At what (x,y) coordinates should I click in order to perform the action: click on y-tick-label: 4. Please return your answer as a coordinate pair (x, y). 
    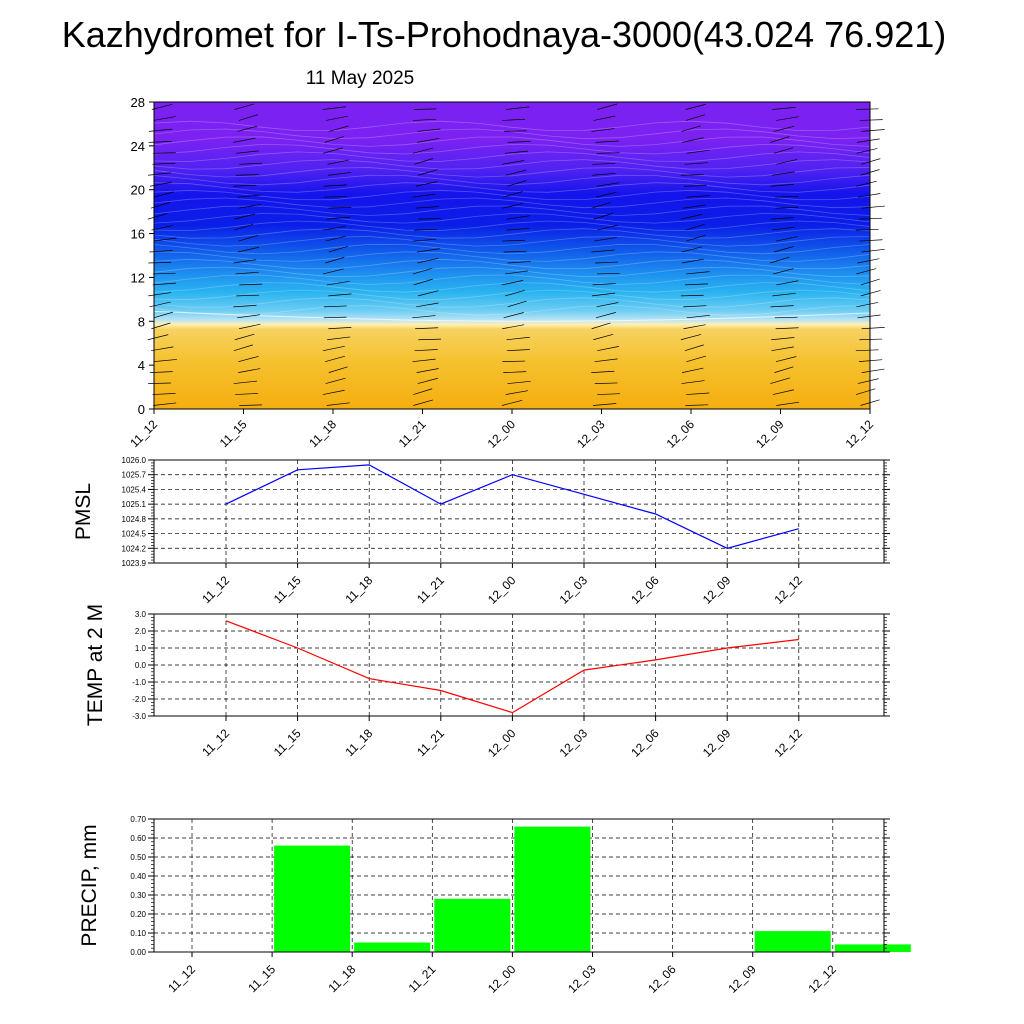
    Looking at the image, I should click on (141, 365).